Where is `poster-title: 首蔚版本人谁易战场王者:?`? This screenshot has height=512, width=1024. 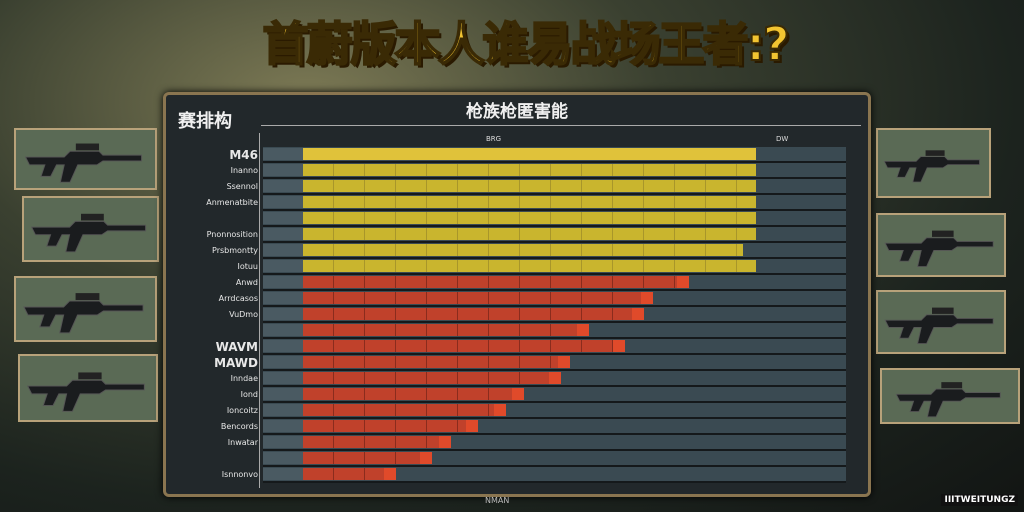
poster-title: 首蔚版本人谁易战场王者:? is located at coordinates (525, 44).